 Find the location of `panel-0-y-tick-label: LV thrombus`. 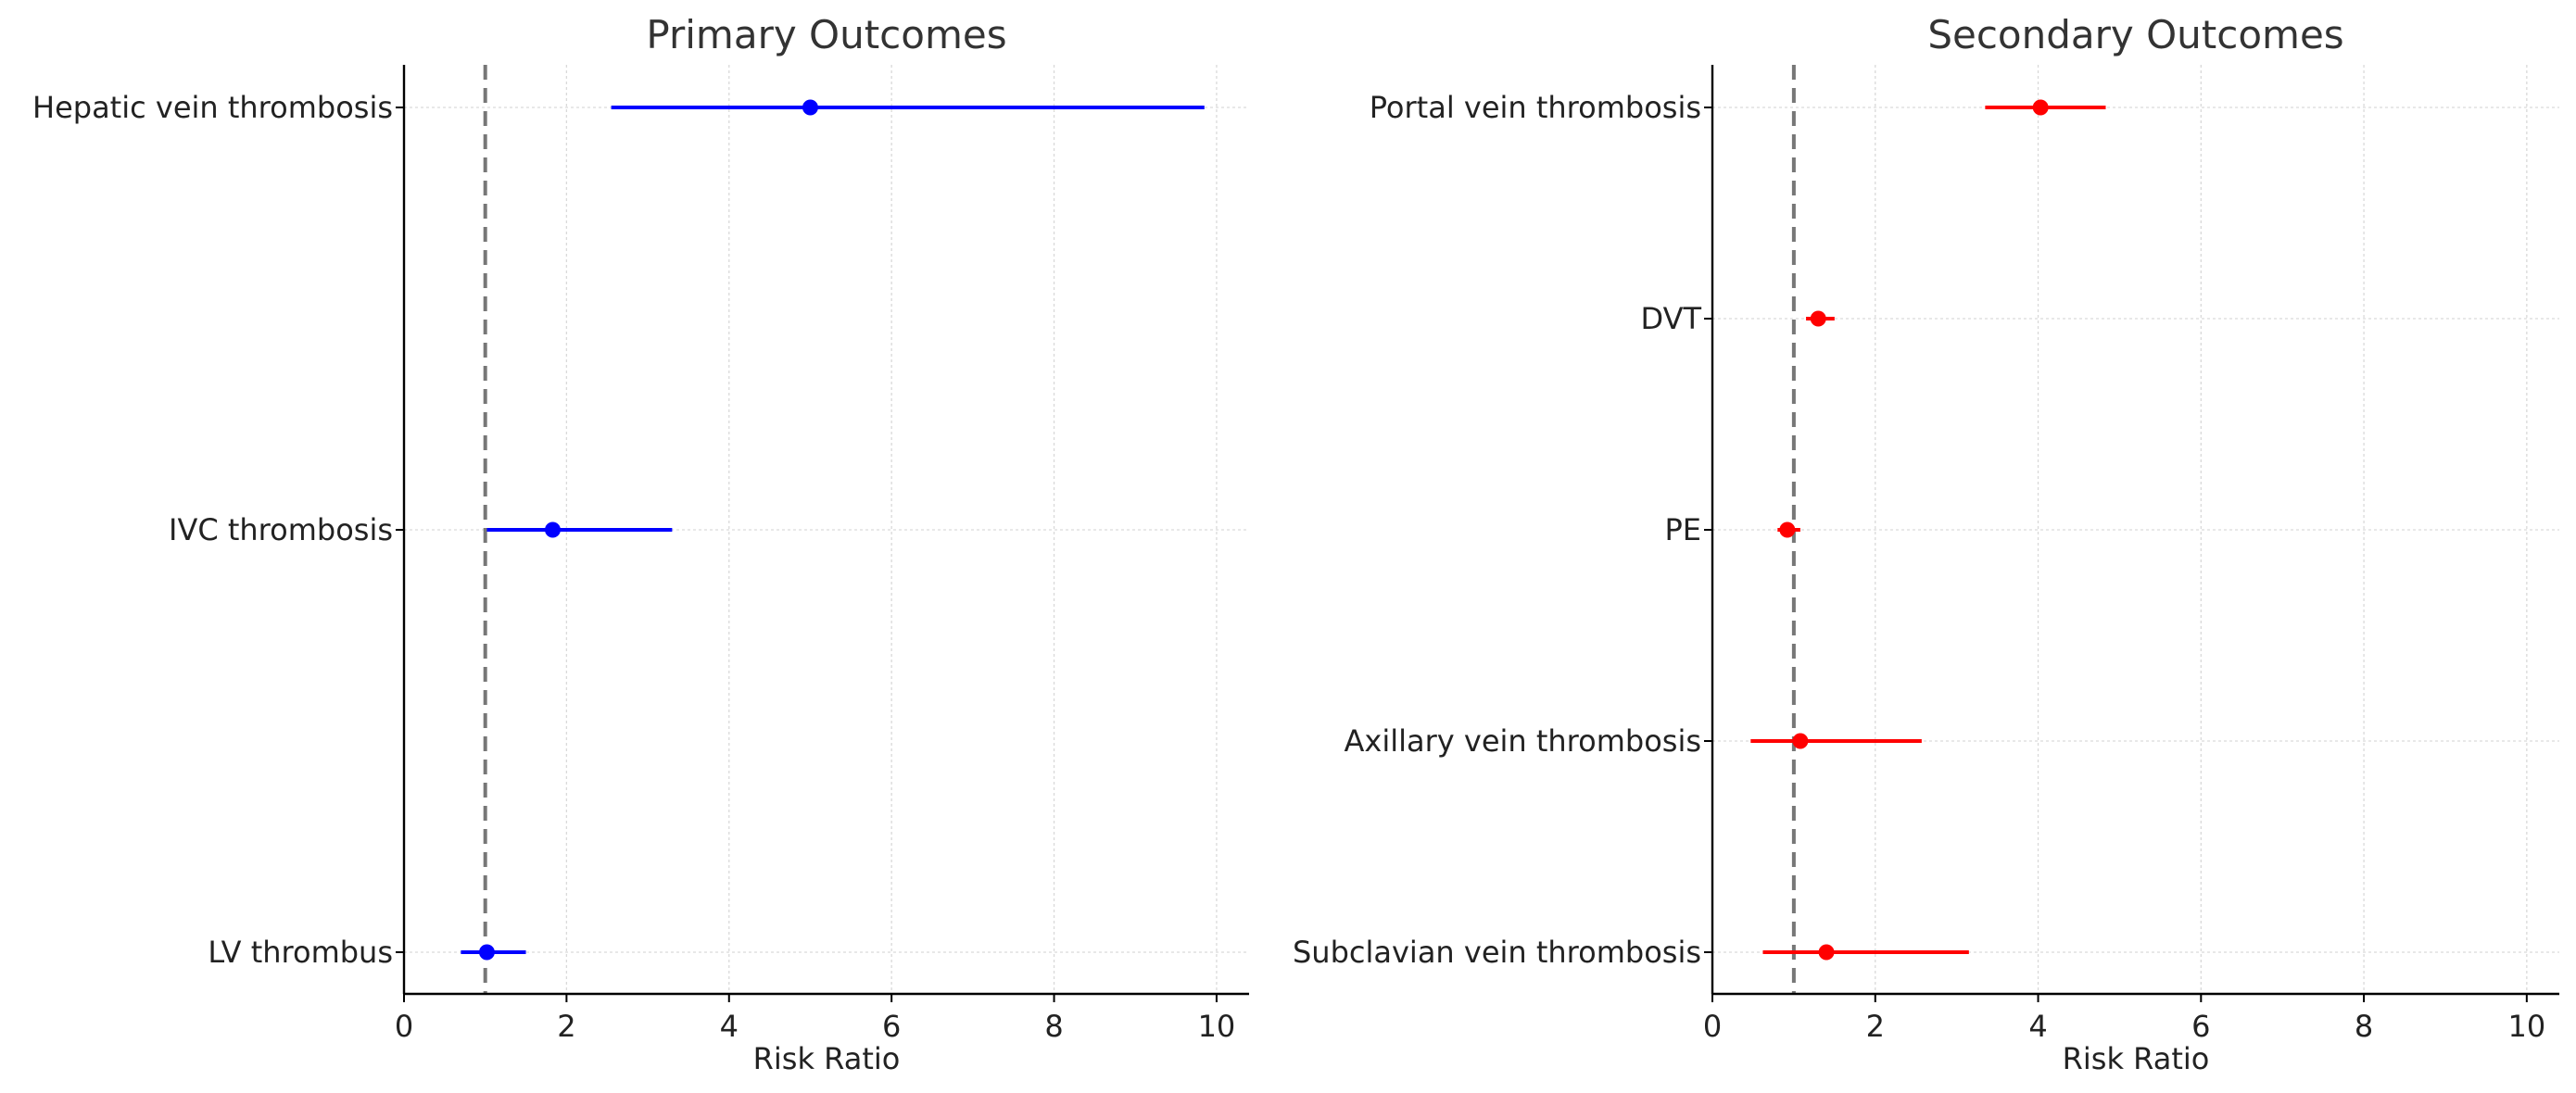

panel-0-y-tick-label: LV thrombus is located at coordinates (300, 953).